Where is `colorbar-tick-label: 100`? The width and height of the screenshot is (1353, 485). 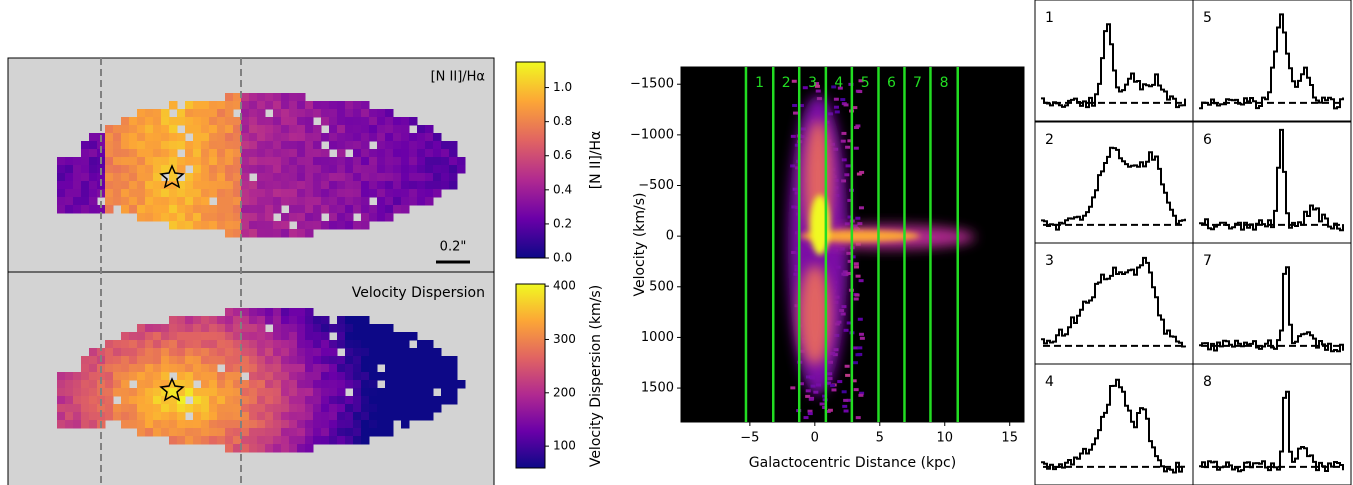 colorbar-tick-label: 100 is located at coordinates (564, 446).